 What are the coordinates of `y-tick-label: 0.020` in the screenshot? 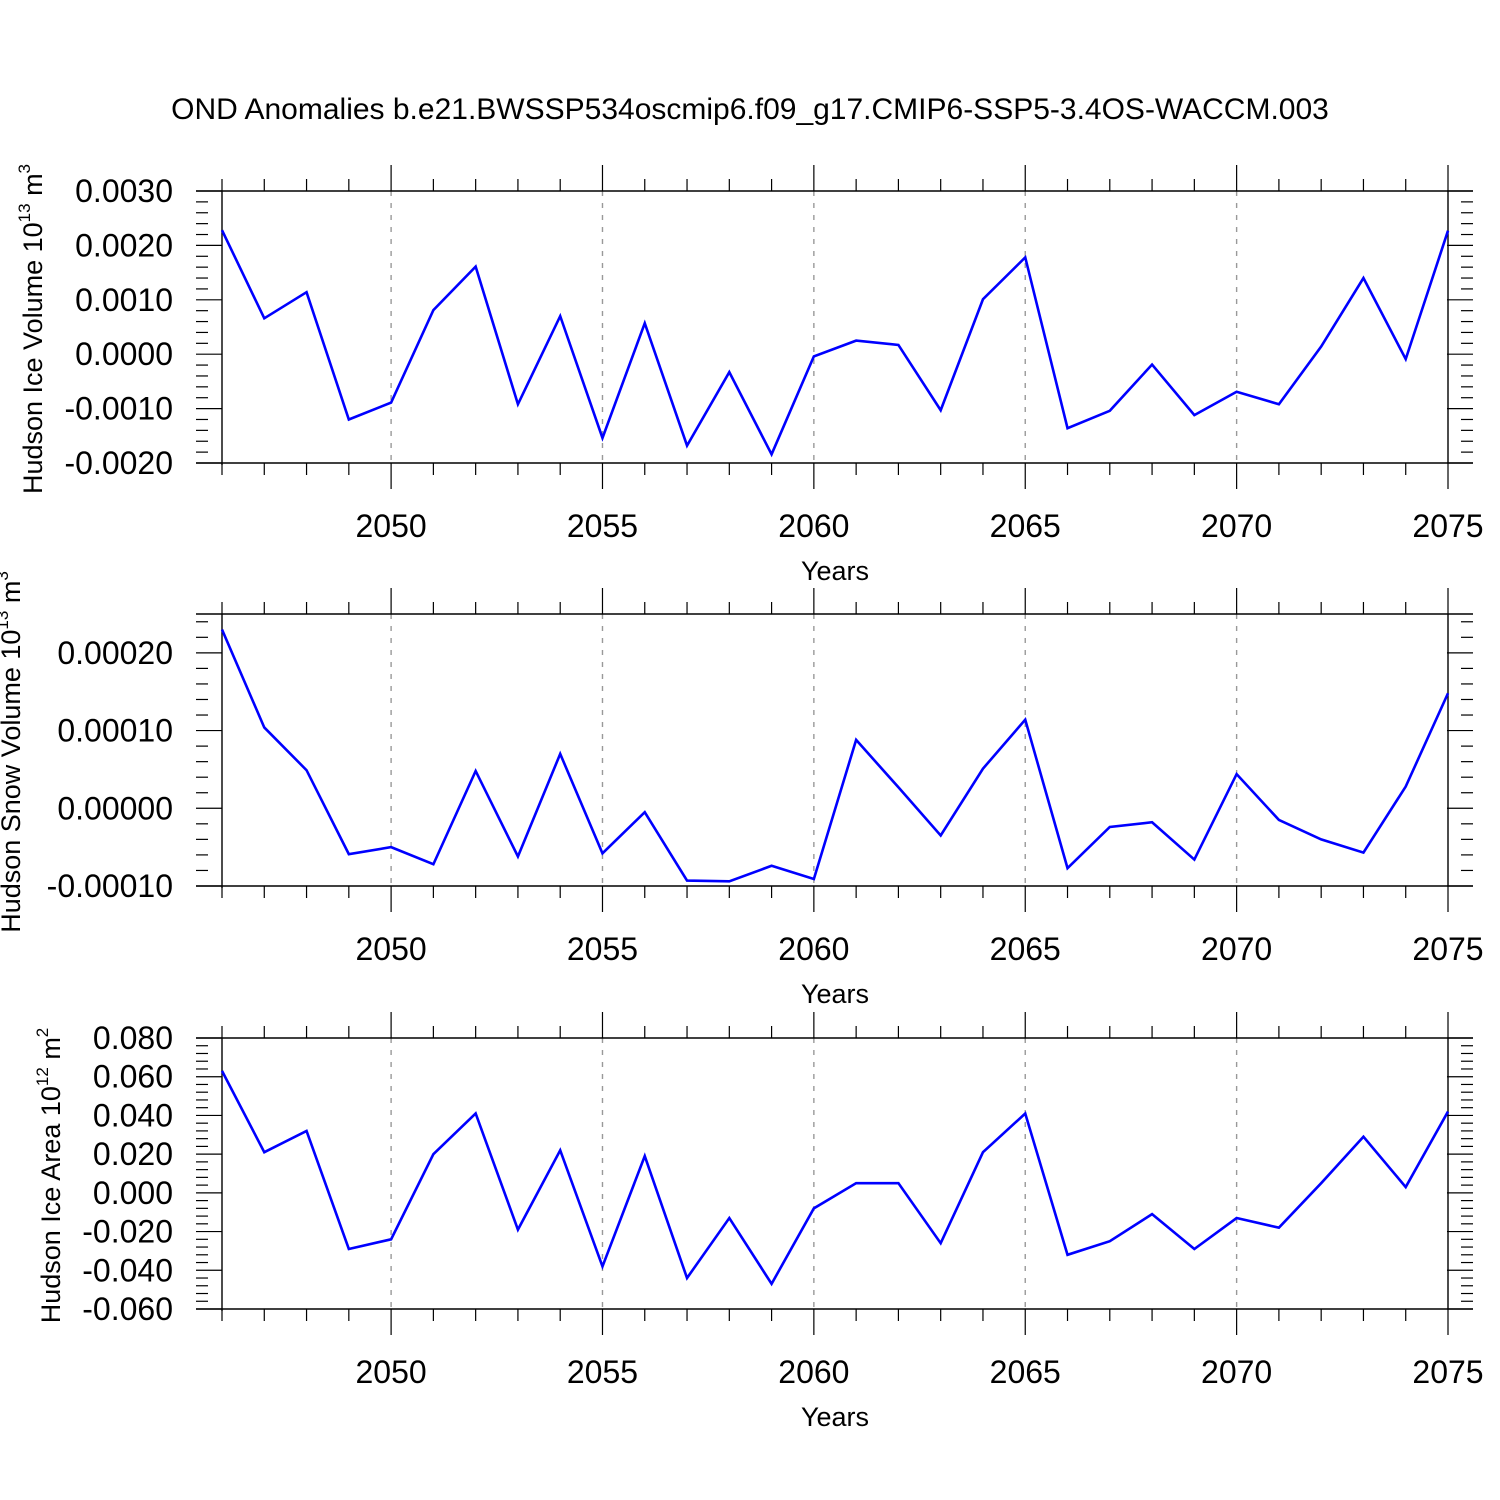 It's located at (133, 1154).